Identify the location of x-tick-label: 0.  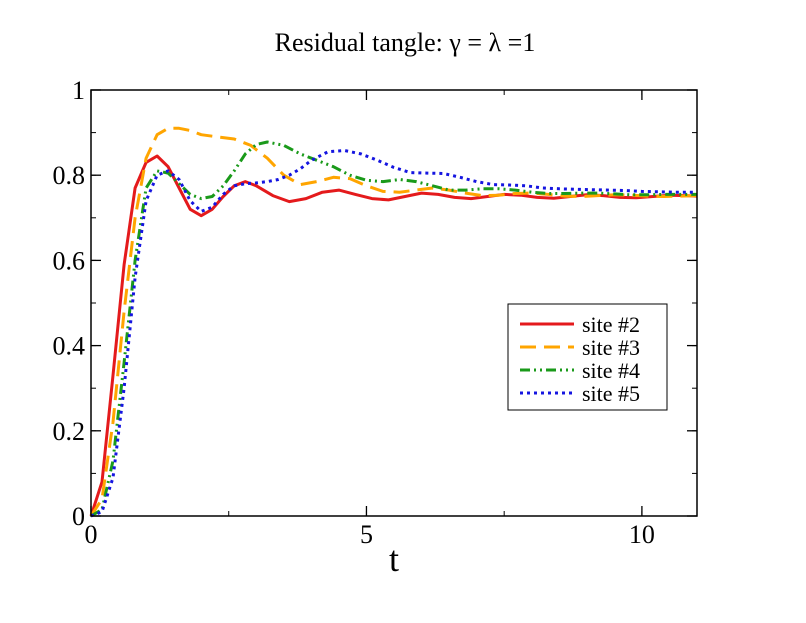
(91, 534).